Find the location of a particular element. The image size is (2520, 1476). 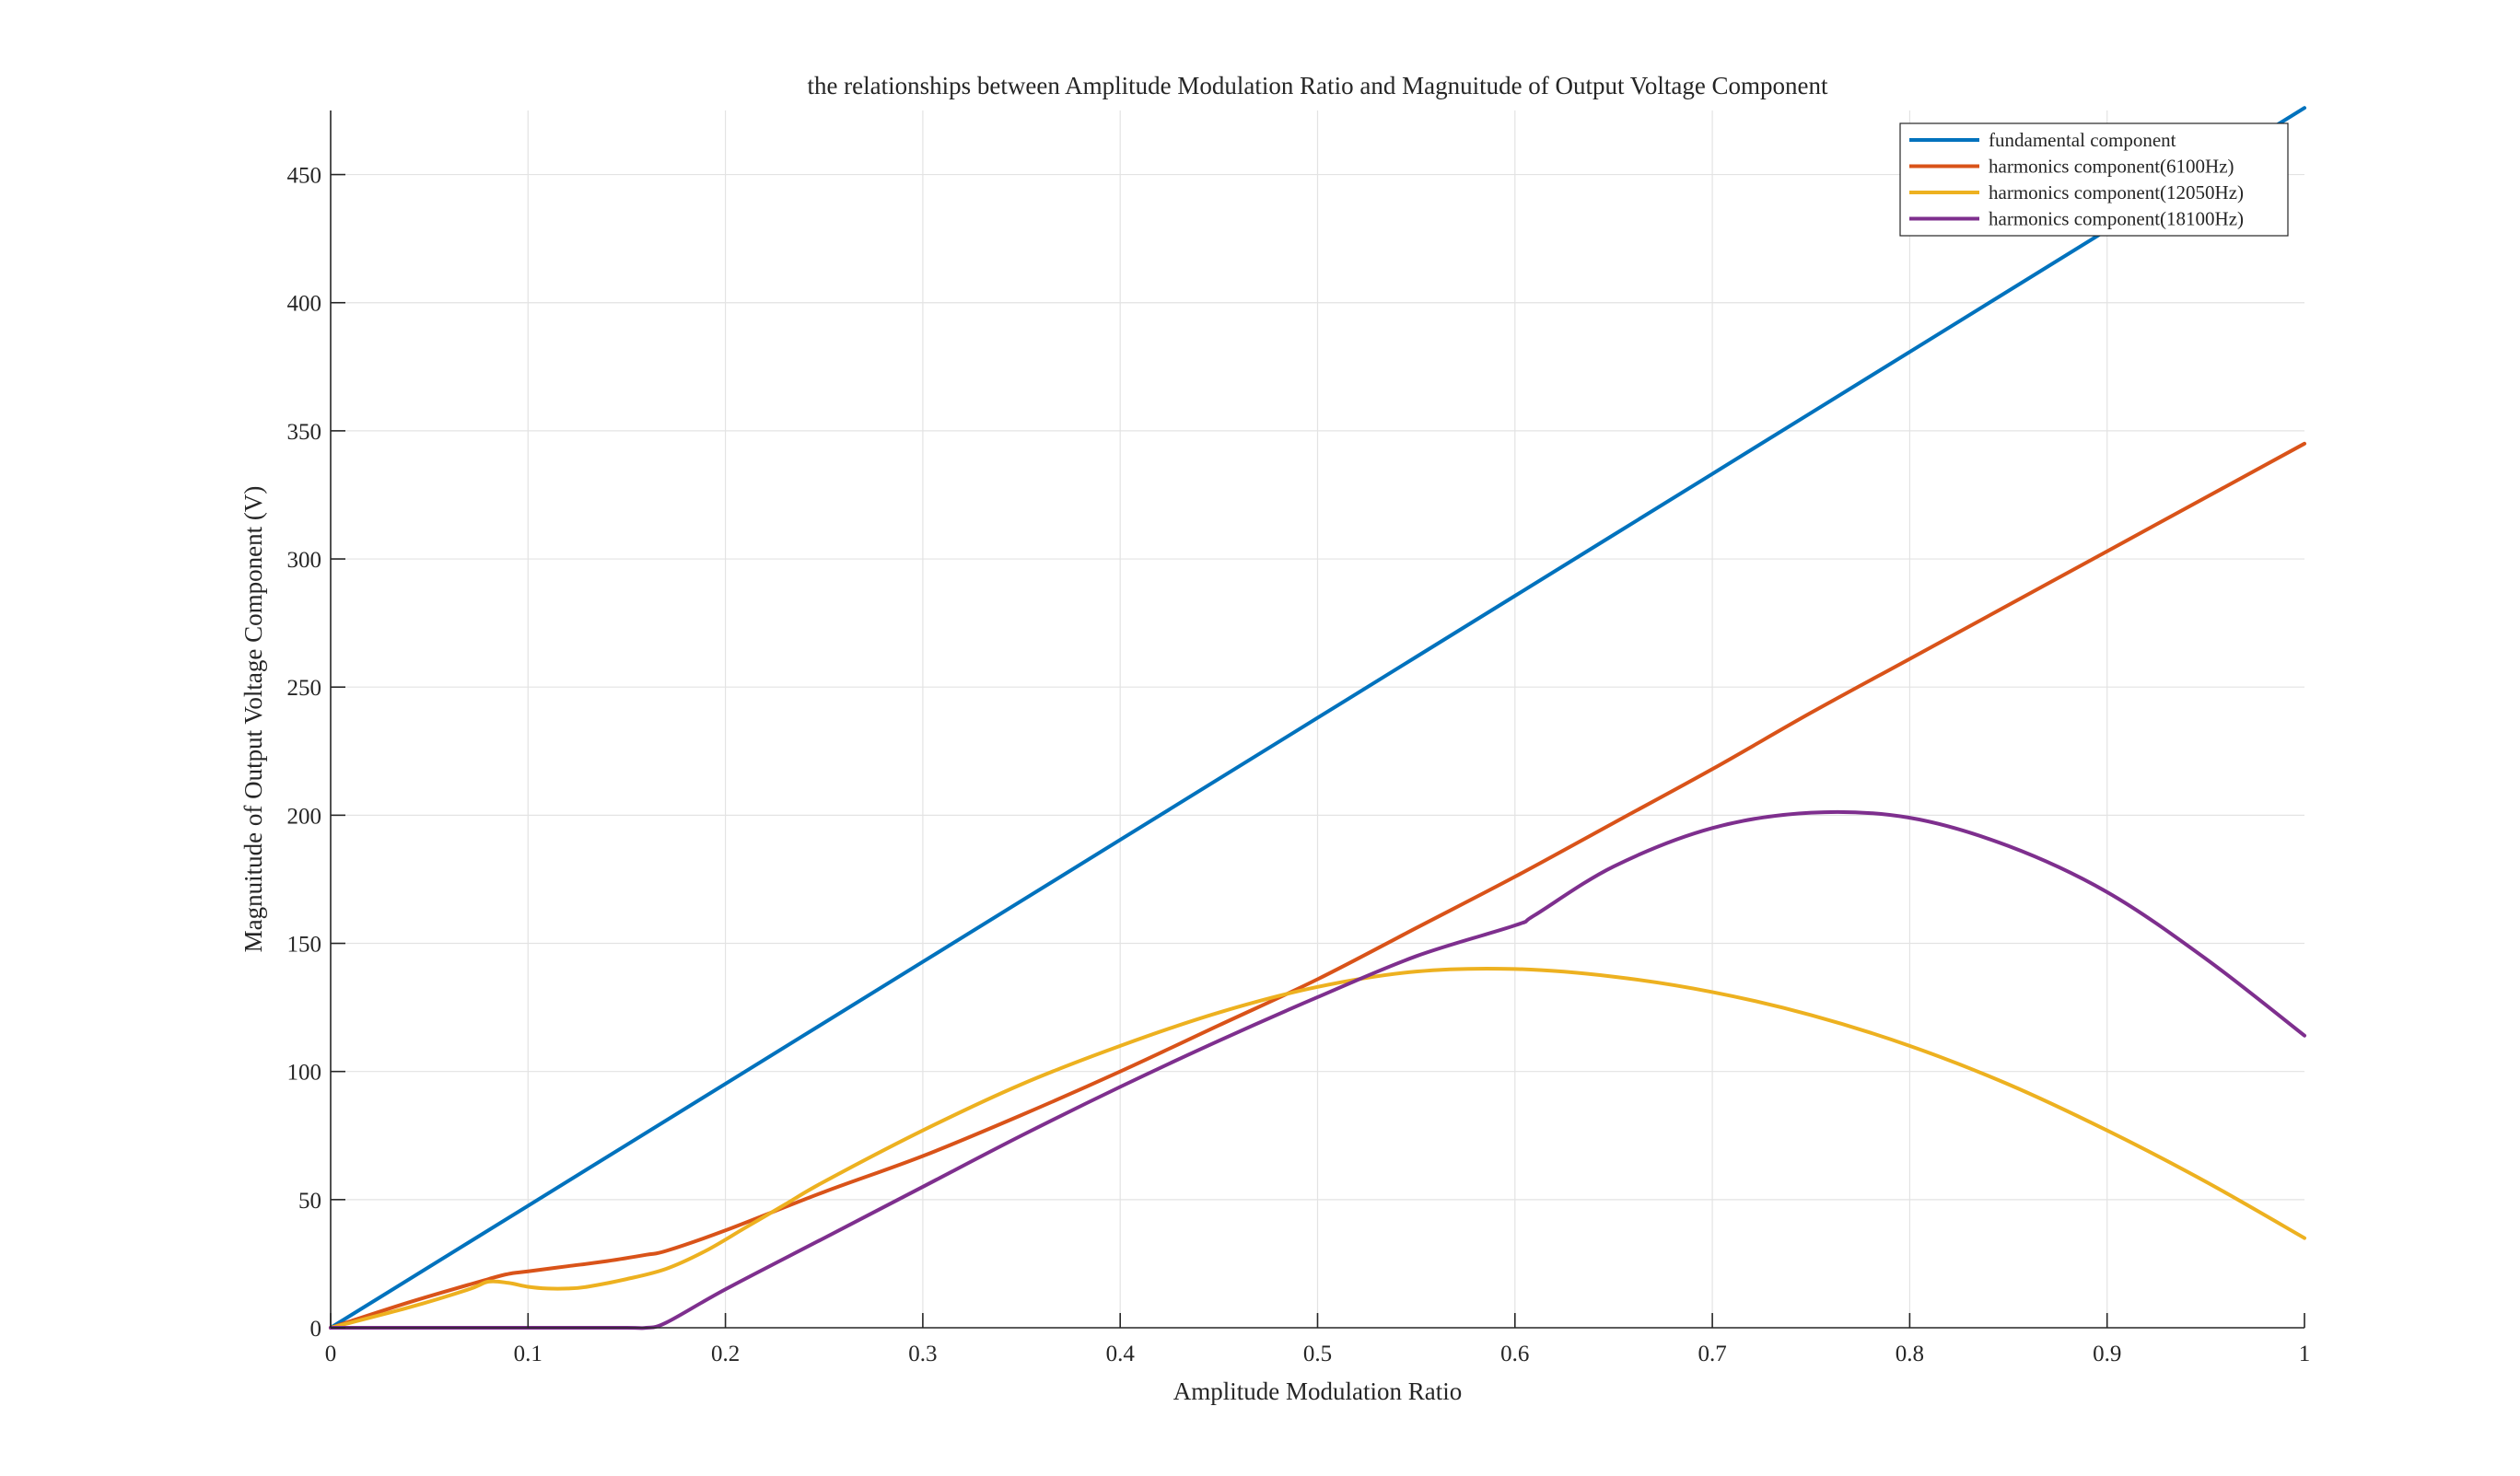

y-tick-label: 150 is located at coordinates (304, 946).